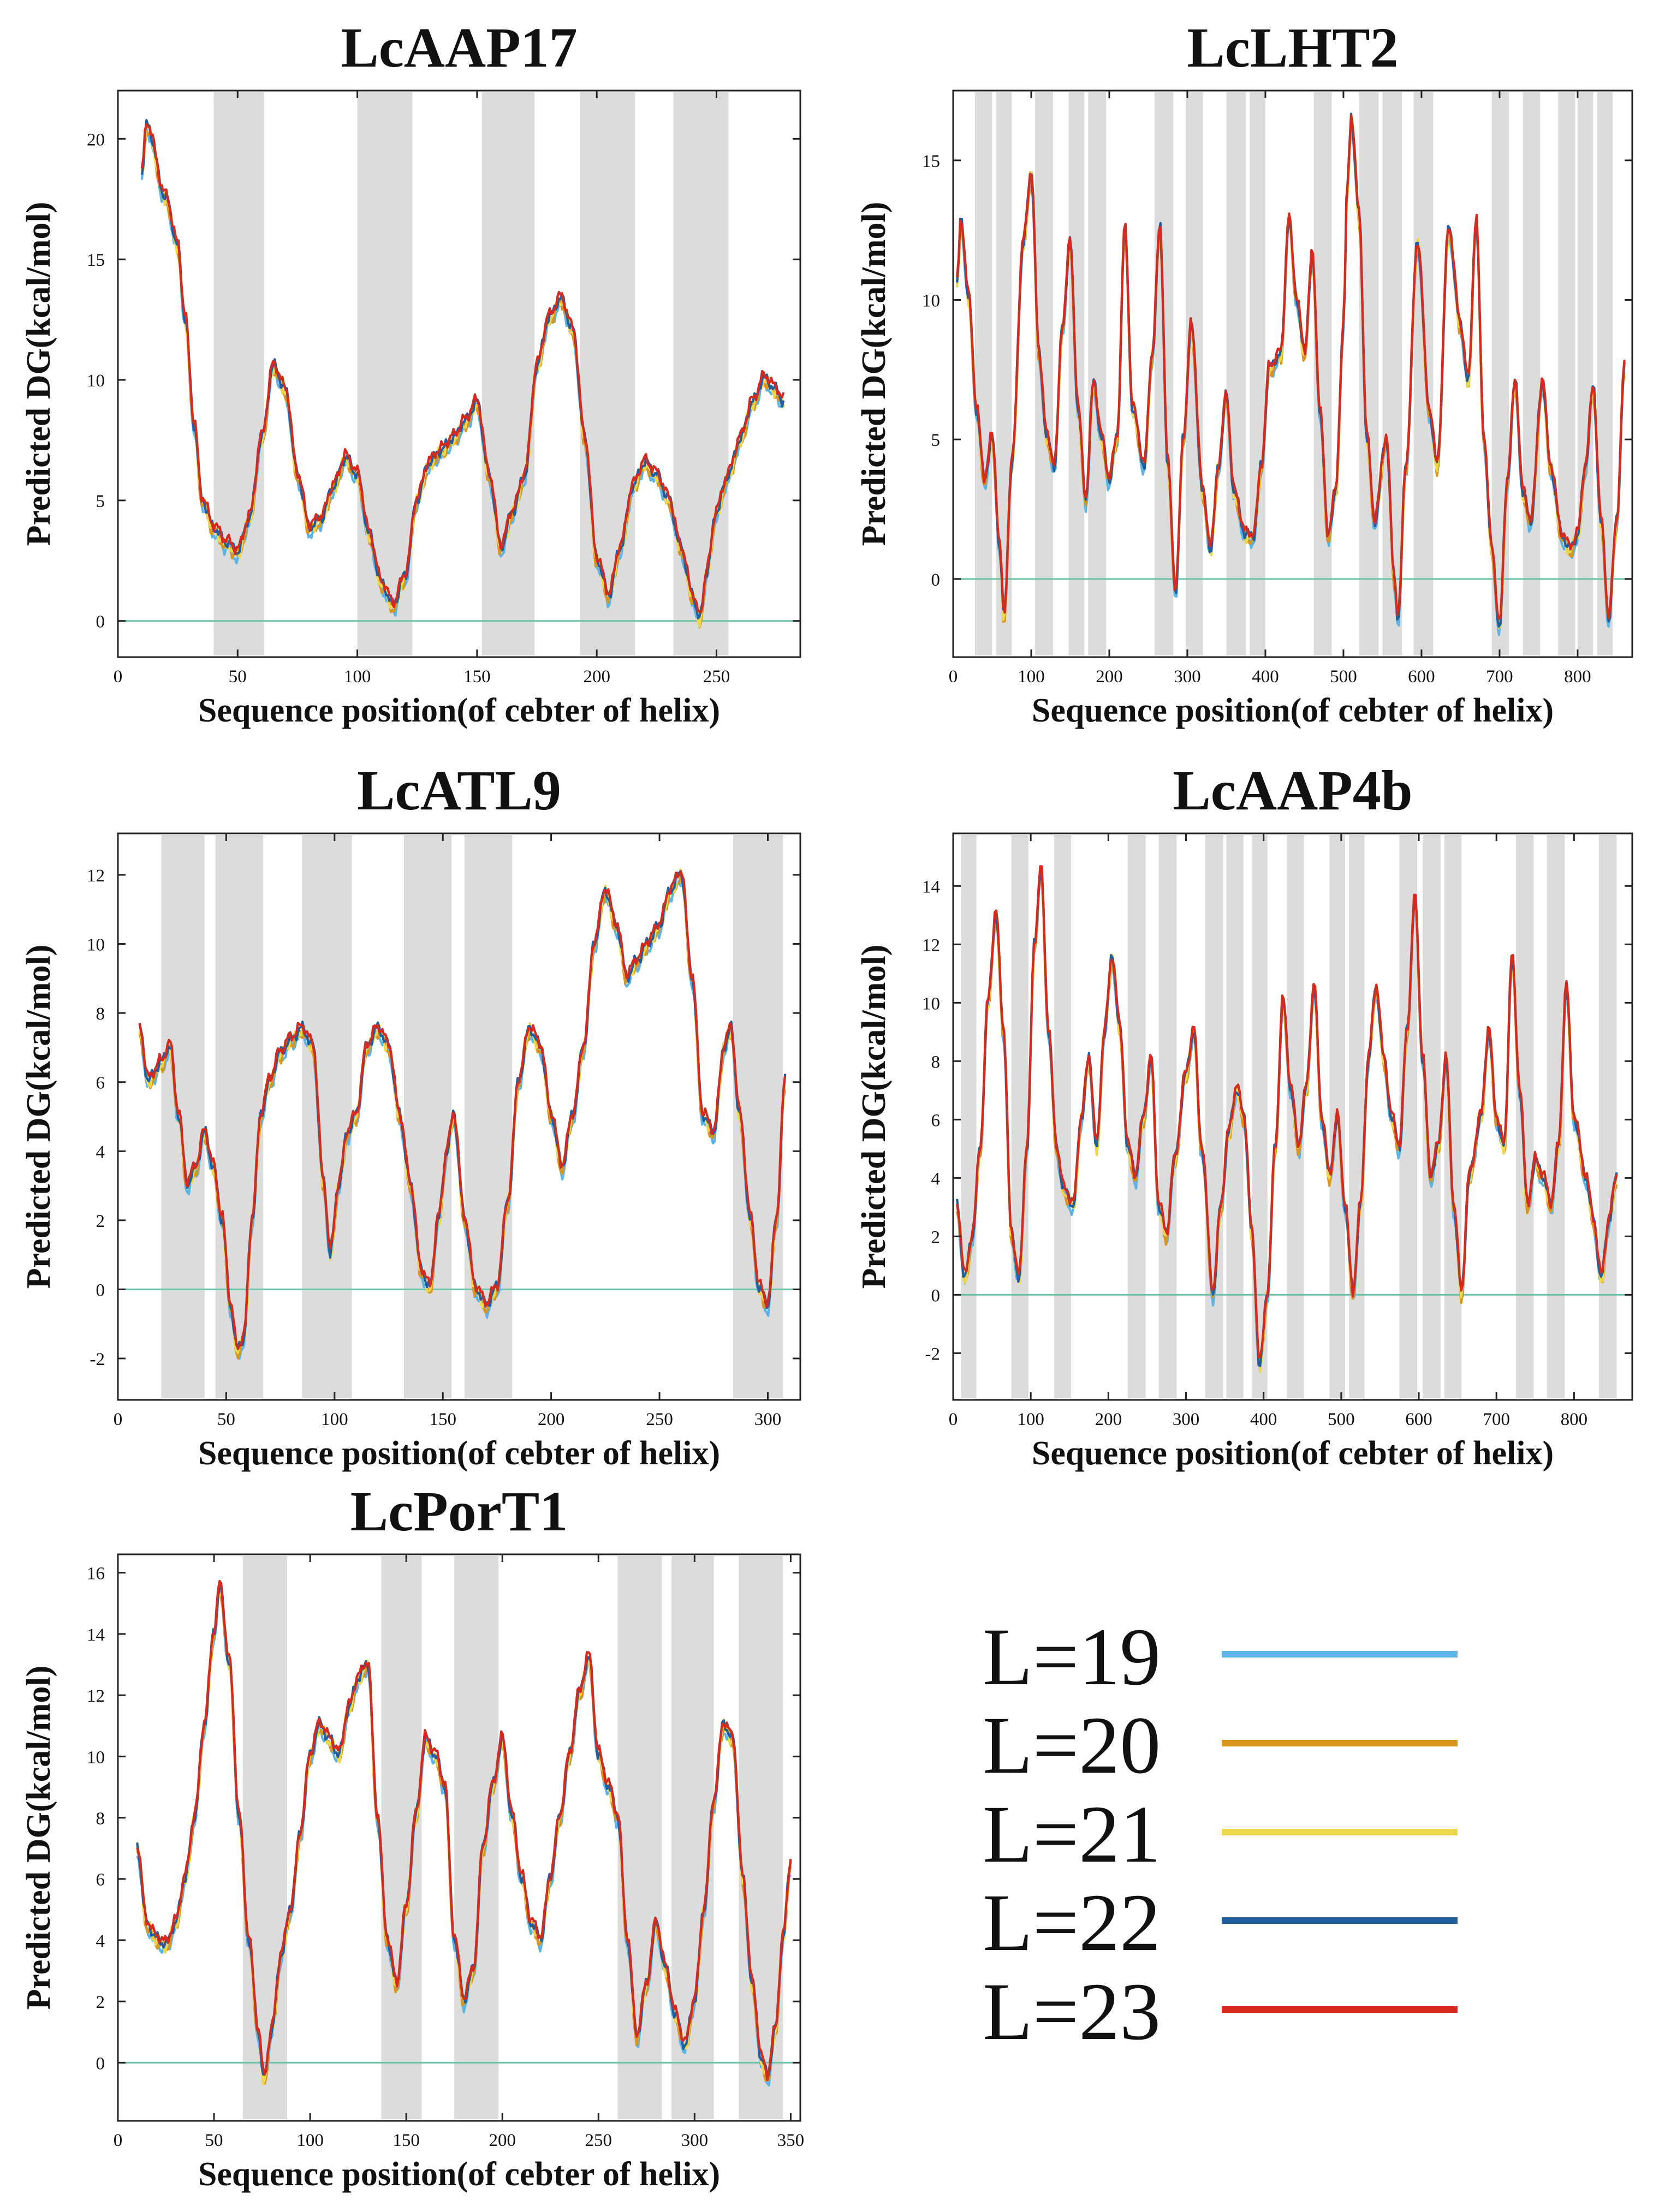  What do you see at coordinates (791, 2140) in the screenshot?
I see `x-tick-label: 350` at bounding box center [791, 2140].